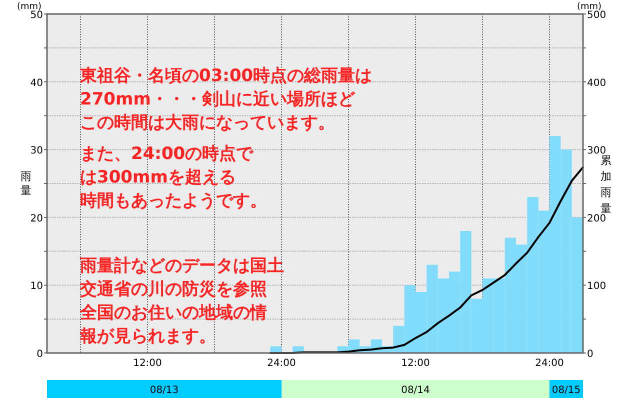  I want to click on y-tick-label: 50, so click(36, 15).